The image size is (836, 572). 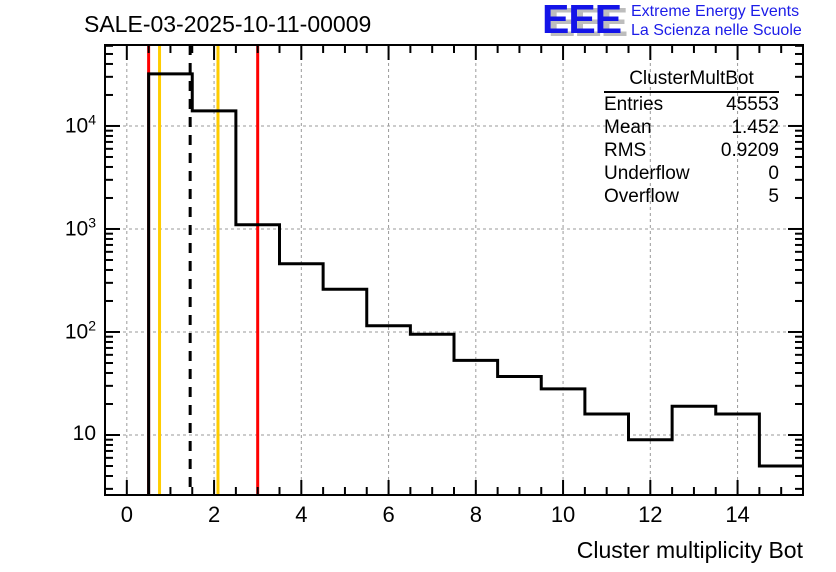 What do you see at coordinates (641, 196) in the screenshot?
I see `stat-label: Overflow` at bounding box center [641, 196].